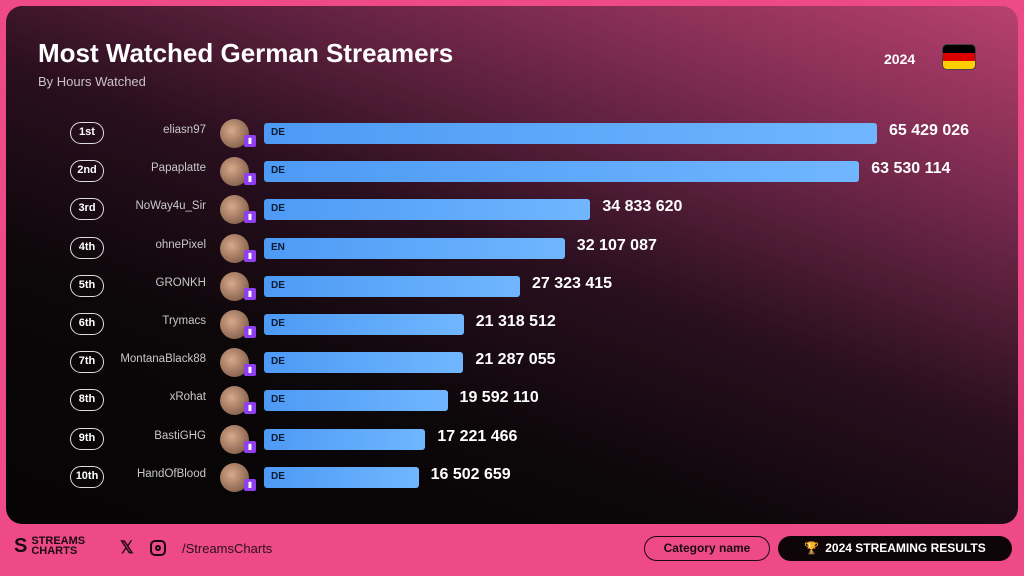 The width and height of the screenshot is (1024, 576). Describe the element at coordinates (180, 282) in the screenshot. I see `streamer-name: GRONKH` at that location.